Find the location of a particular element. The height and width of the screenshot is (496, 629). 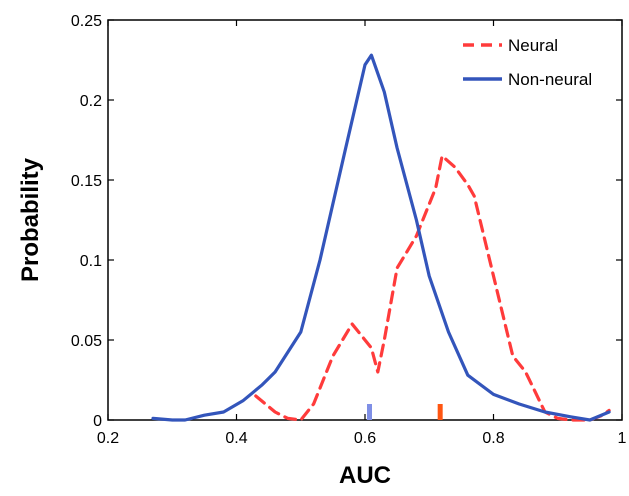

y-tick-label: 0.2 is located at coordinates (91, 101).